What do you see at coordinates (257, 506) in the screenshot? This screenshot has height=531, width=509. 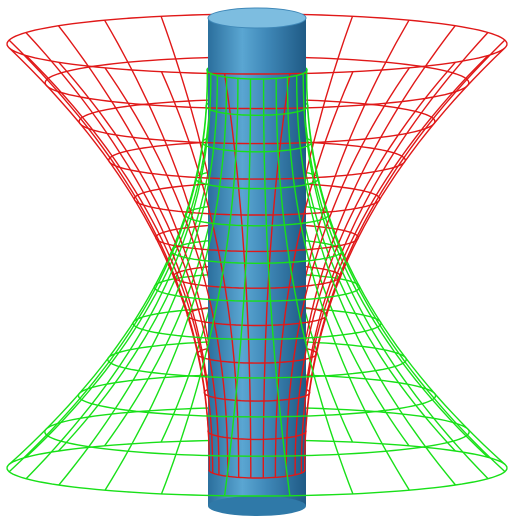 I see `cylinder-bottom-cap` at bounding box center [257, 506].